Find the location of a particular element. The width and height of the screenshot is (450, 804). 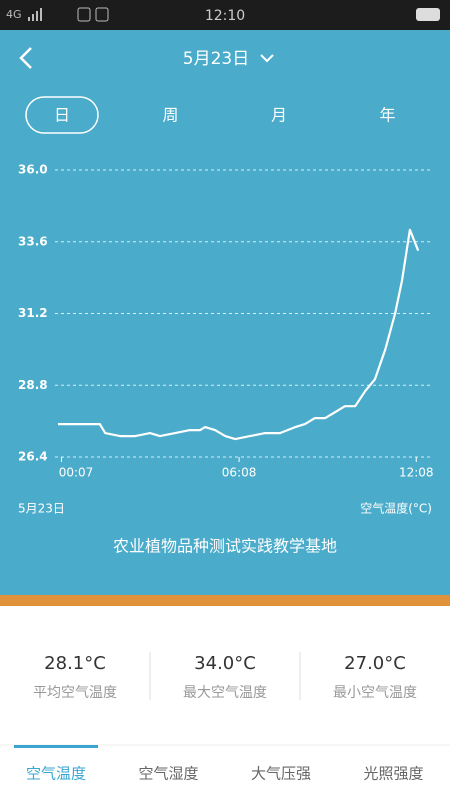

stat-label: 平均空气温度 is located at coordinates (75, 693).